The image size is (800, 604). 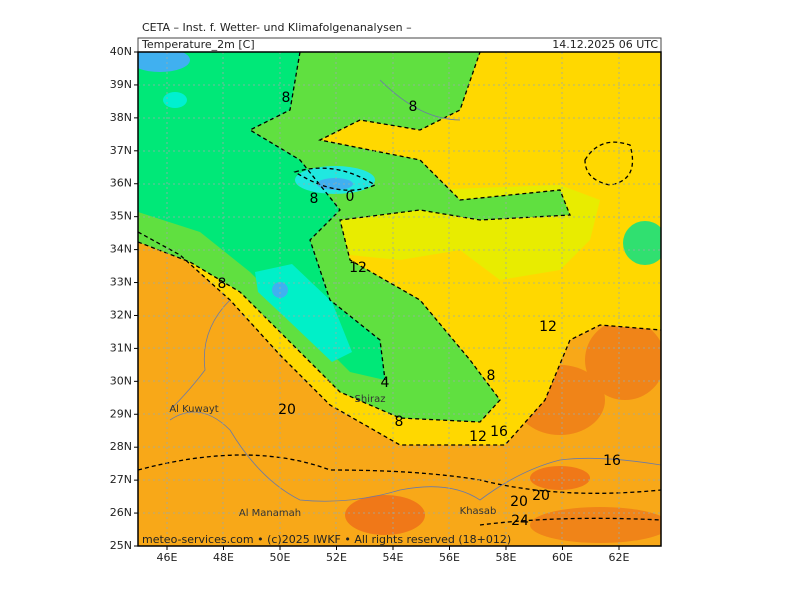 I want to click on lat-label: 36N, so click(x=121, y=183).